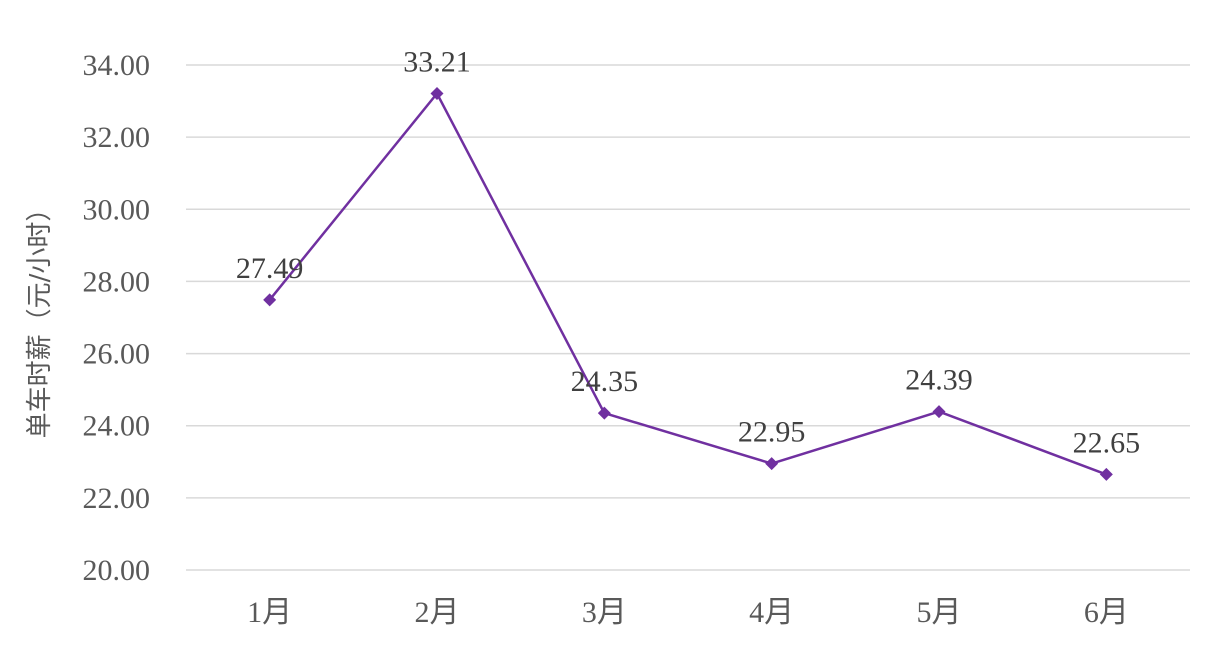 Image resolution: width=1213 pixels, height=646 pixels. What do you see at coordinates (117, 498) in the screenshot?
I see `y-tick-label: 22.00` at bounding box center [117, 498].